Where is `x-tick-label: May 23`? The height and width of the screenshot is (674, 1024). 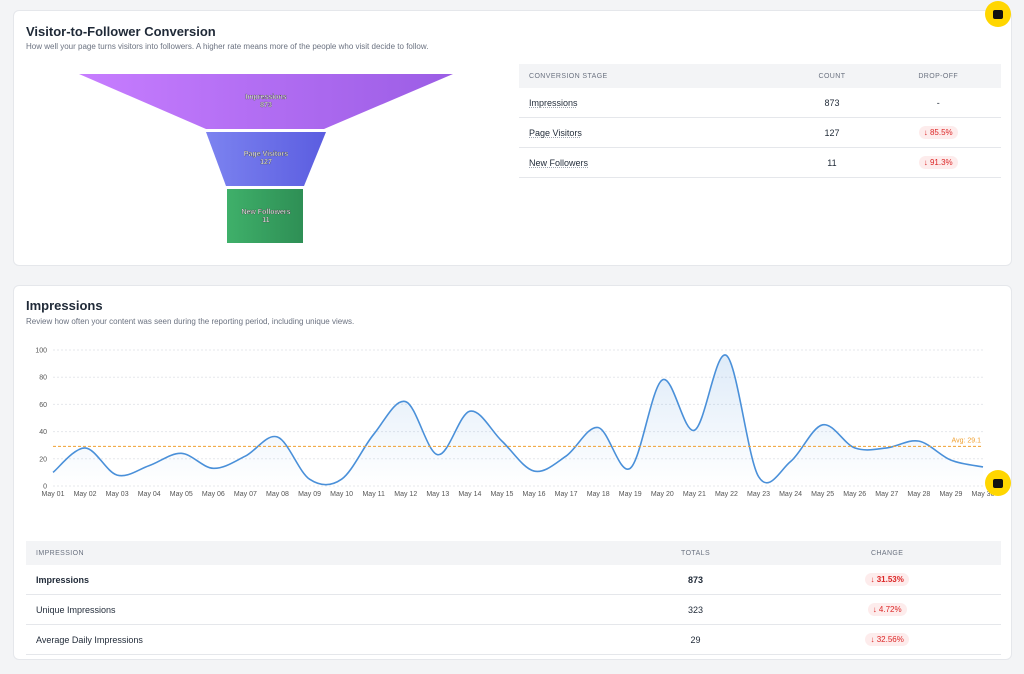
x-tick-label: May 23 is located at coordinates (758, 494).